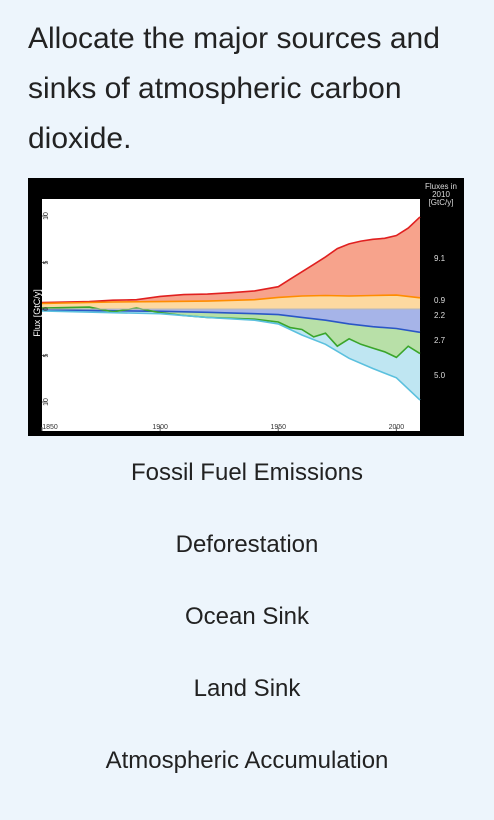 This screenshot has height=820, width=494. I want to click on x-tick-label: 1950, so click(278, 427).